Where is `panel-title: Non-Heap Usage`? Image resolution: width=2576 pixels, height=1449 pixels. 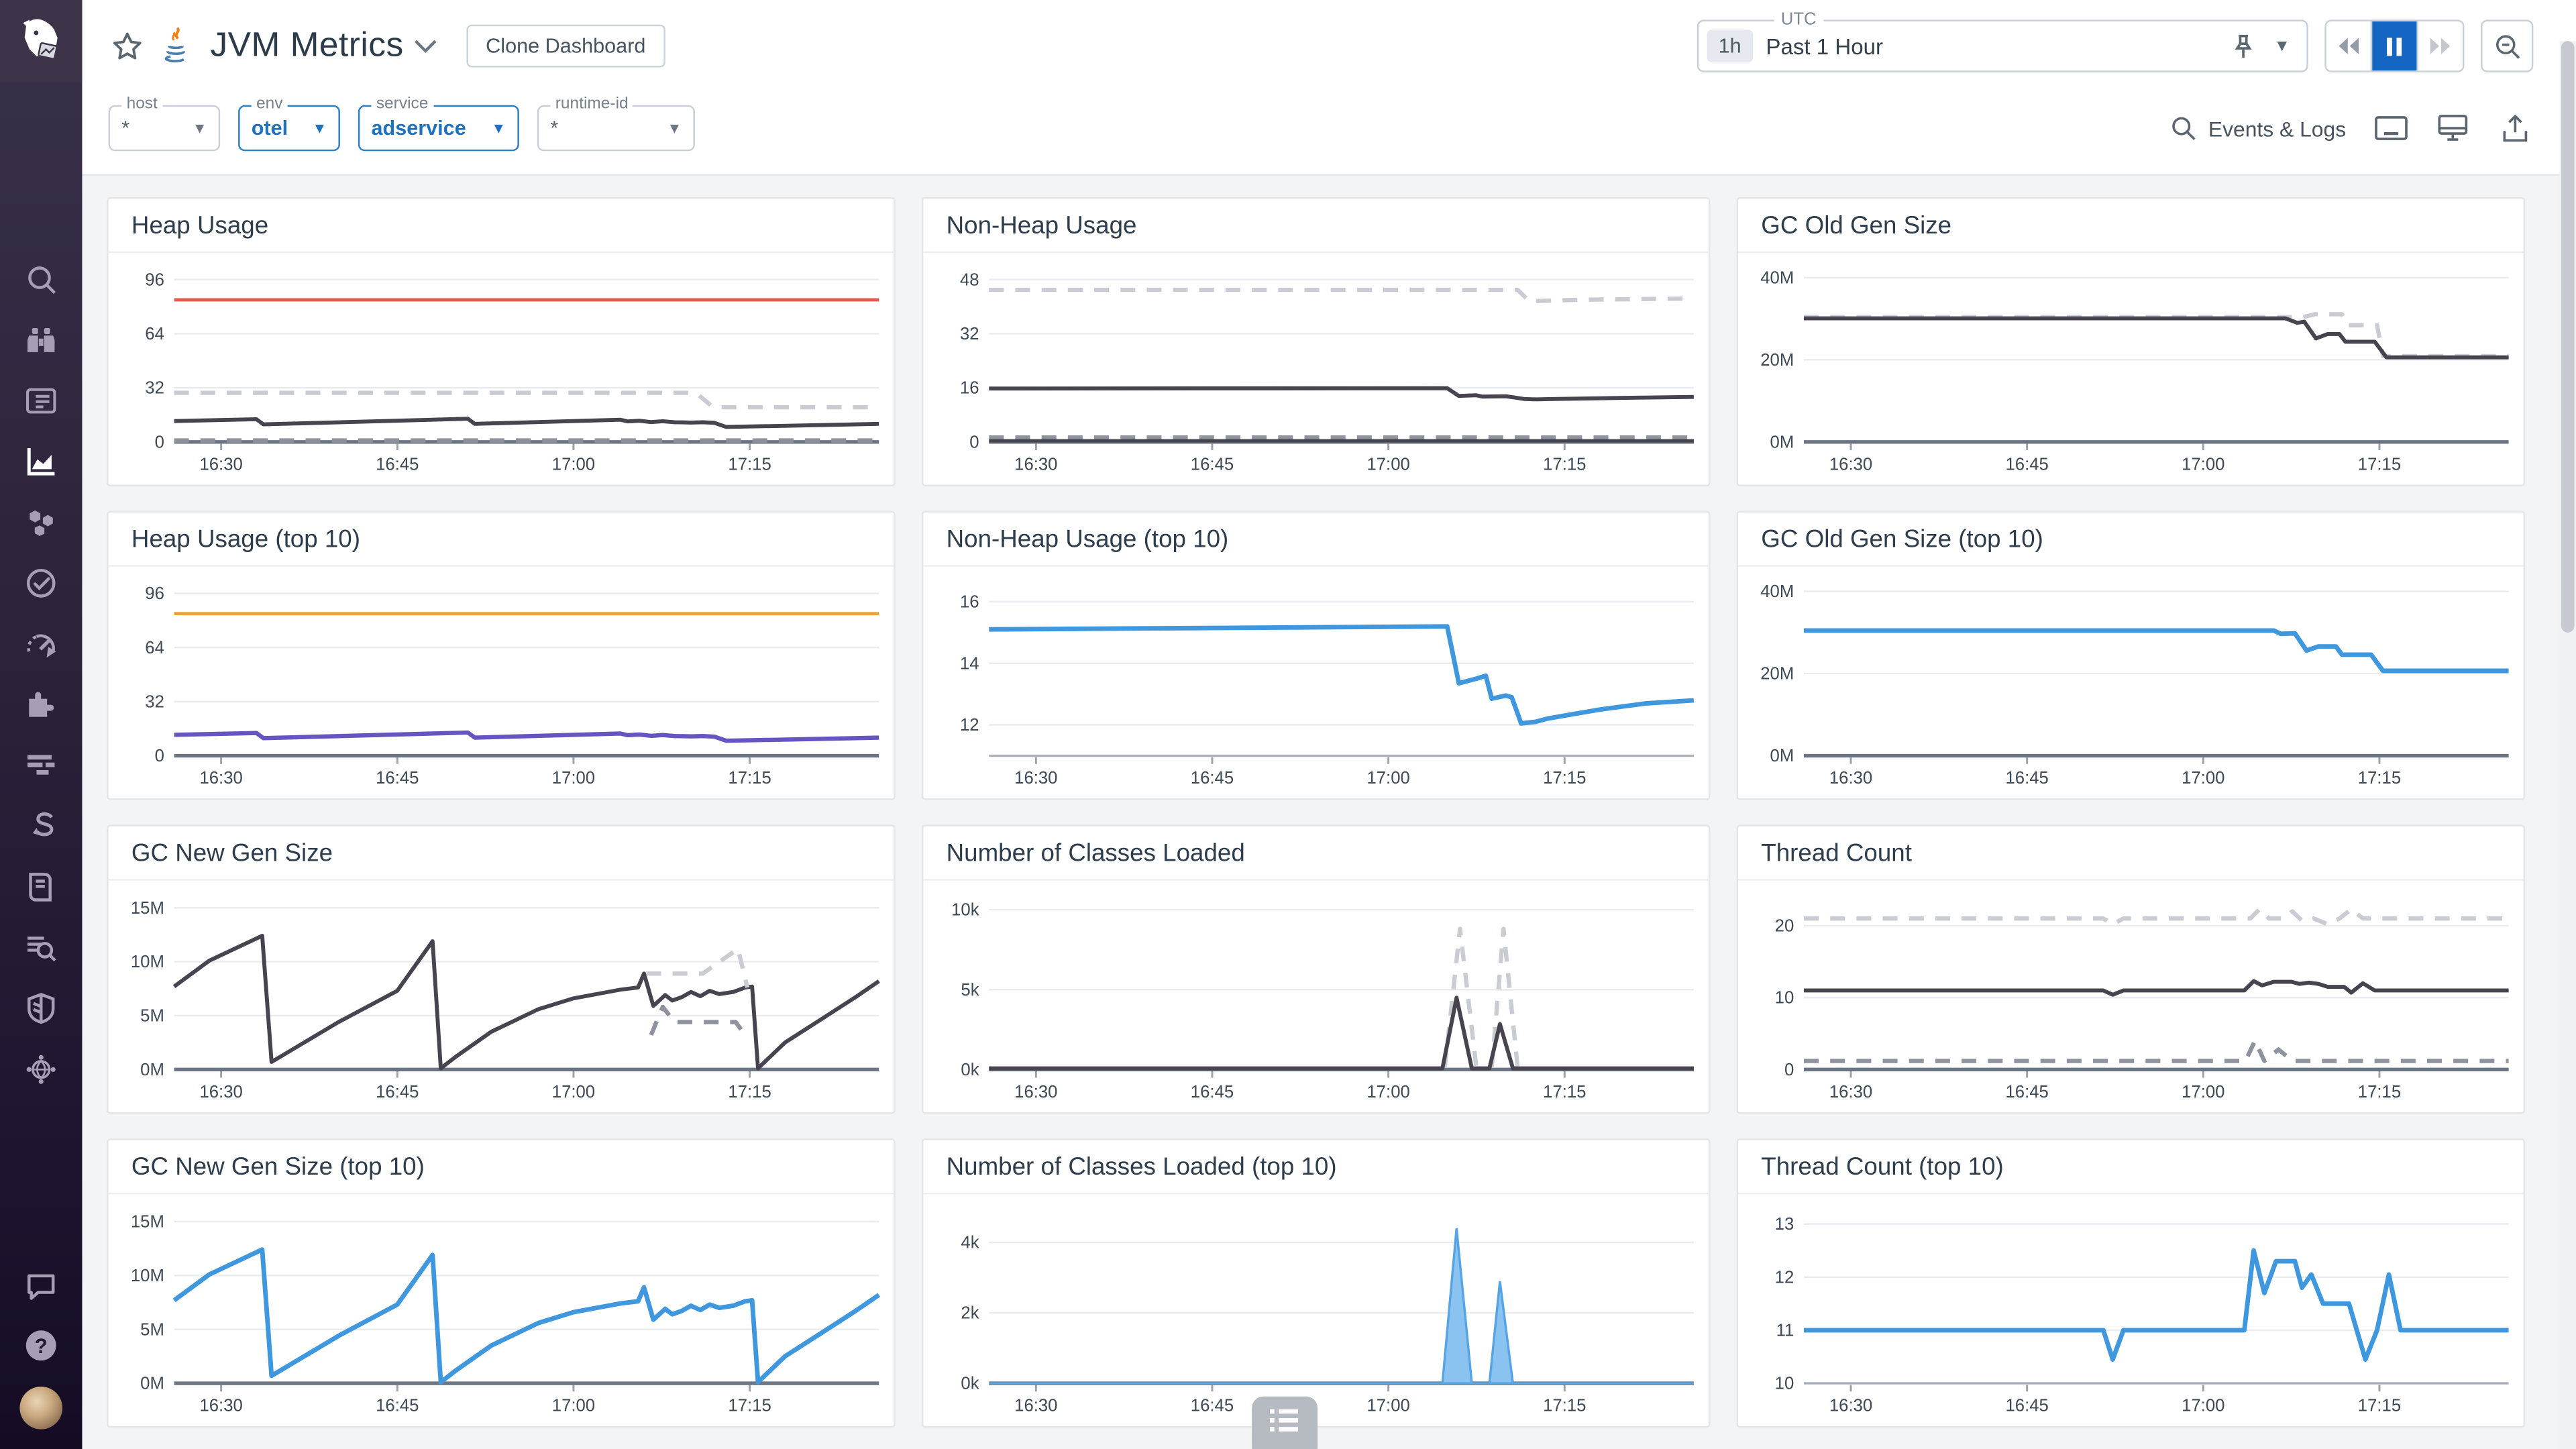 panel-title: Non-Heap Usage is located at coordinates (1316, 226).